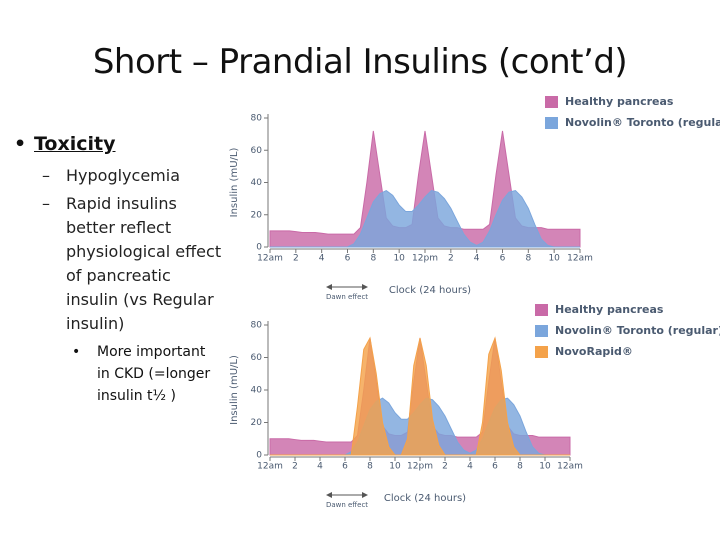  I want to click on bullet-heading: Toxicity, so click(65, 144).